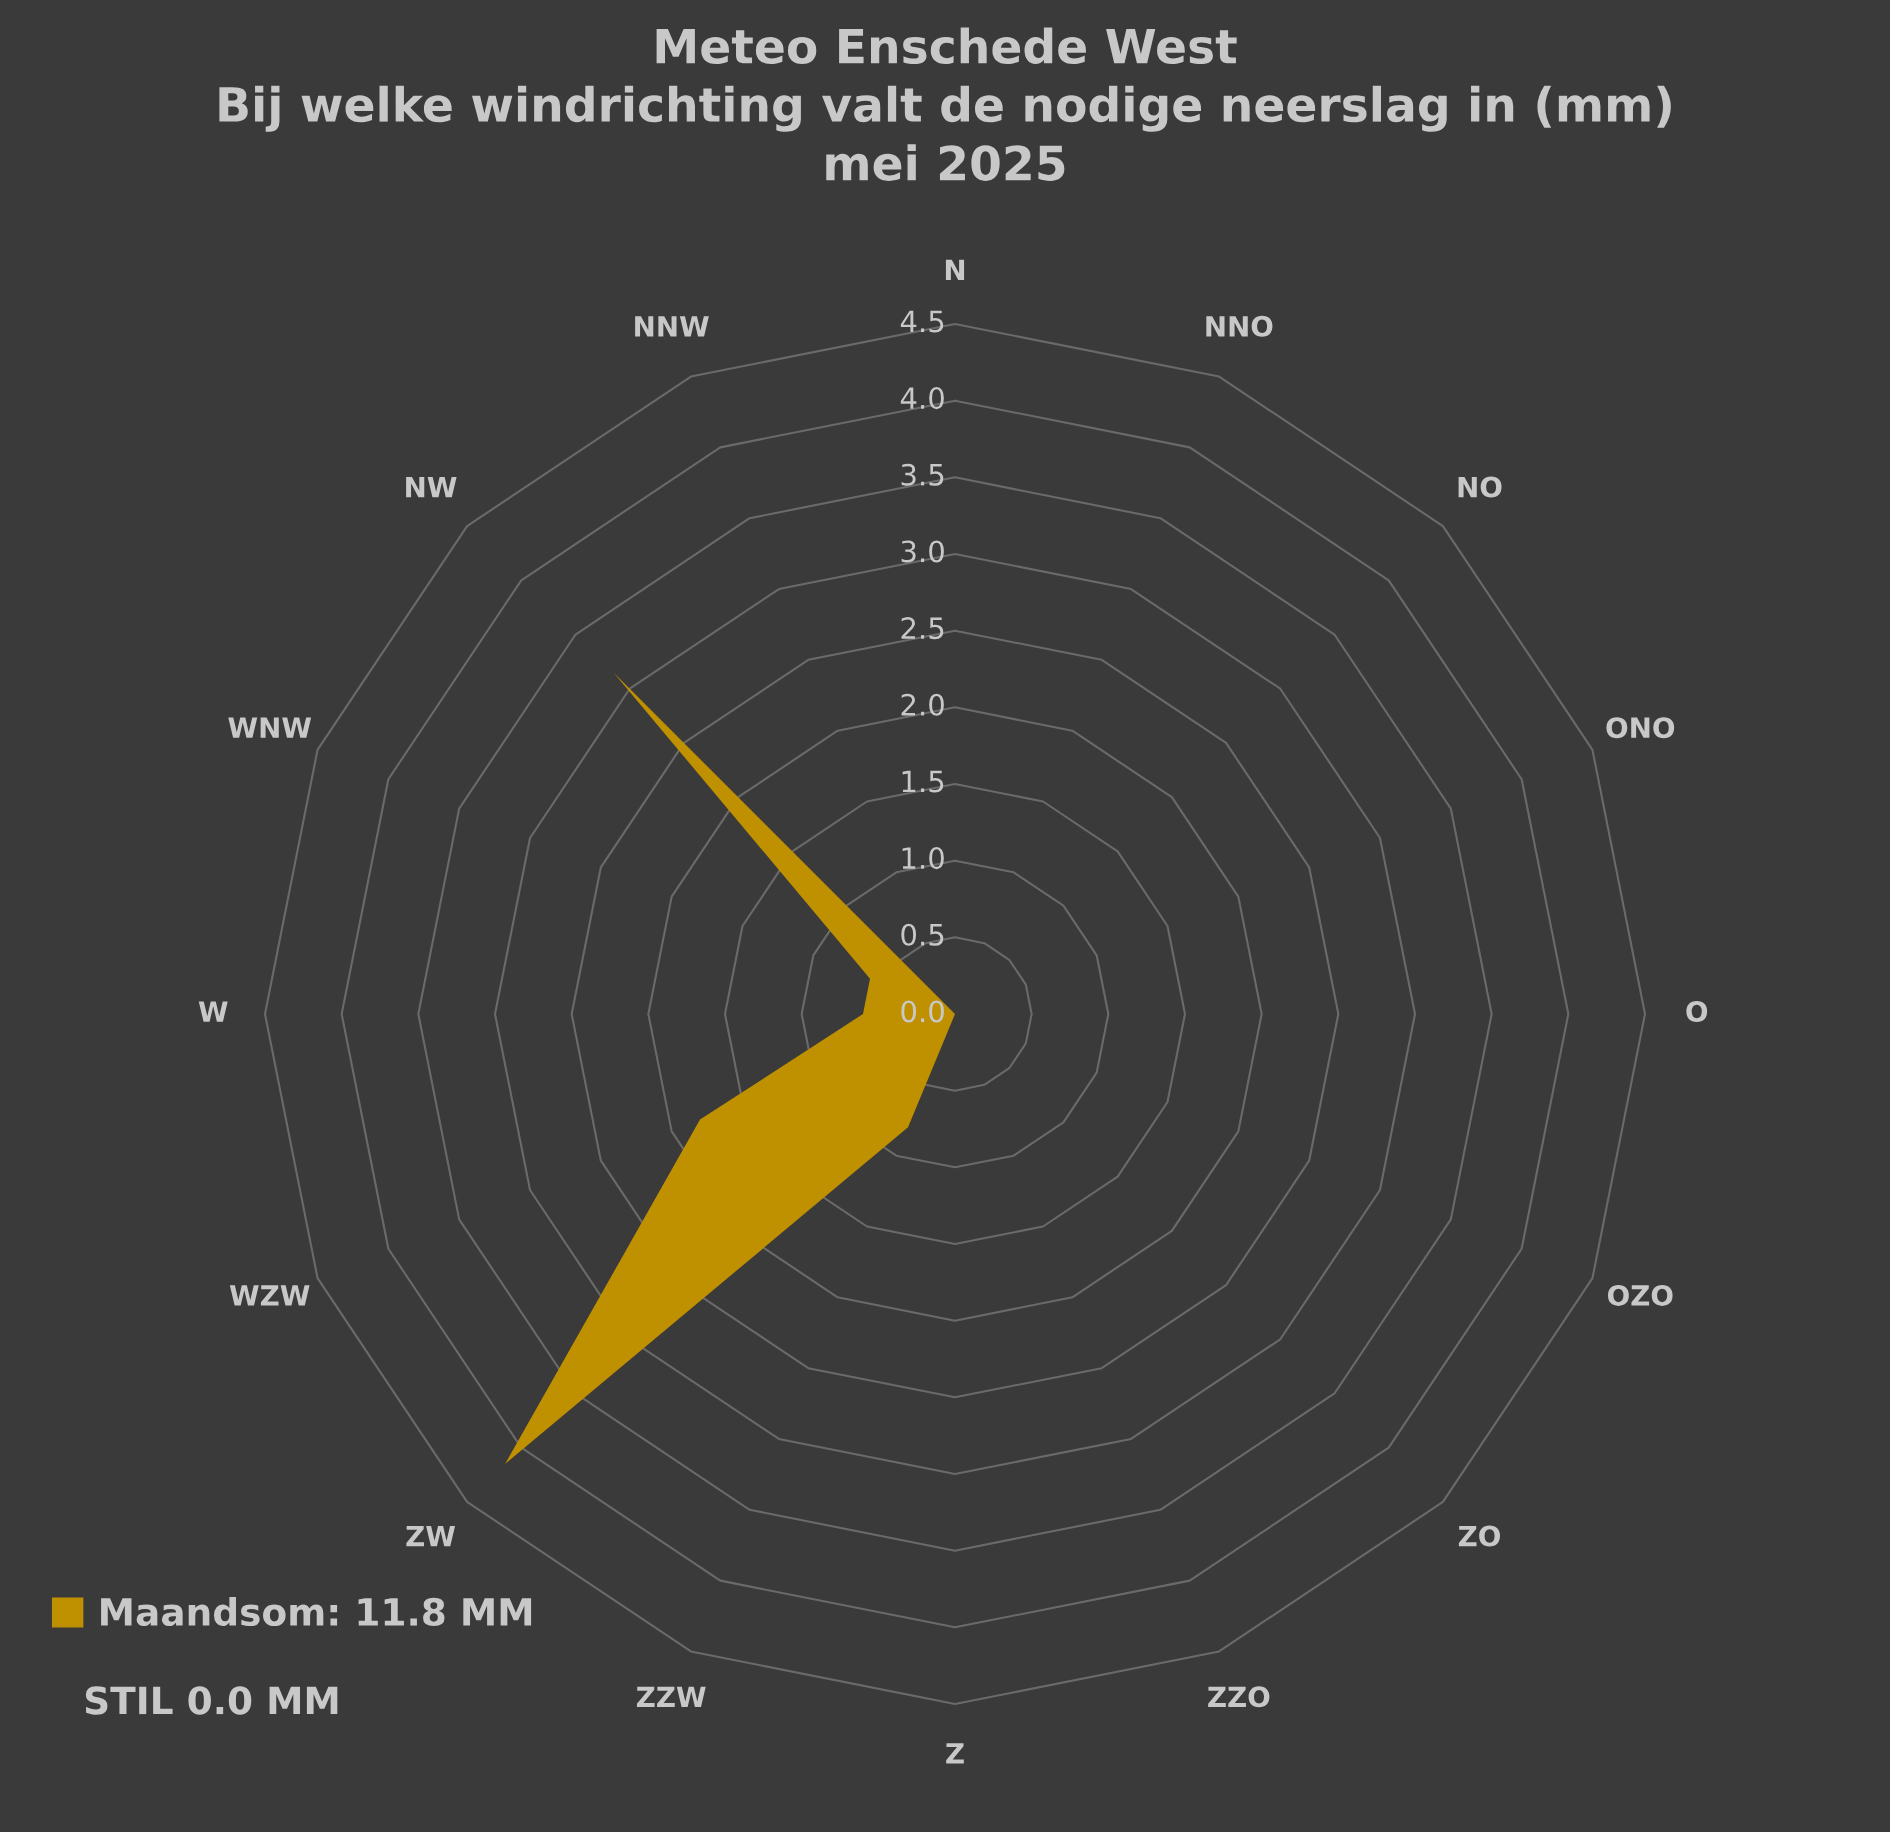 The width and height of the screenshot is (1890, 1832). What do you see at coordinates (922, 1011) in the screenshot?
I see `y-tick-label: 0.0` at bounding box center [922, 1011].